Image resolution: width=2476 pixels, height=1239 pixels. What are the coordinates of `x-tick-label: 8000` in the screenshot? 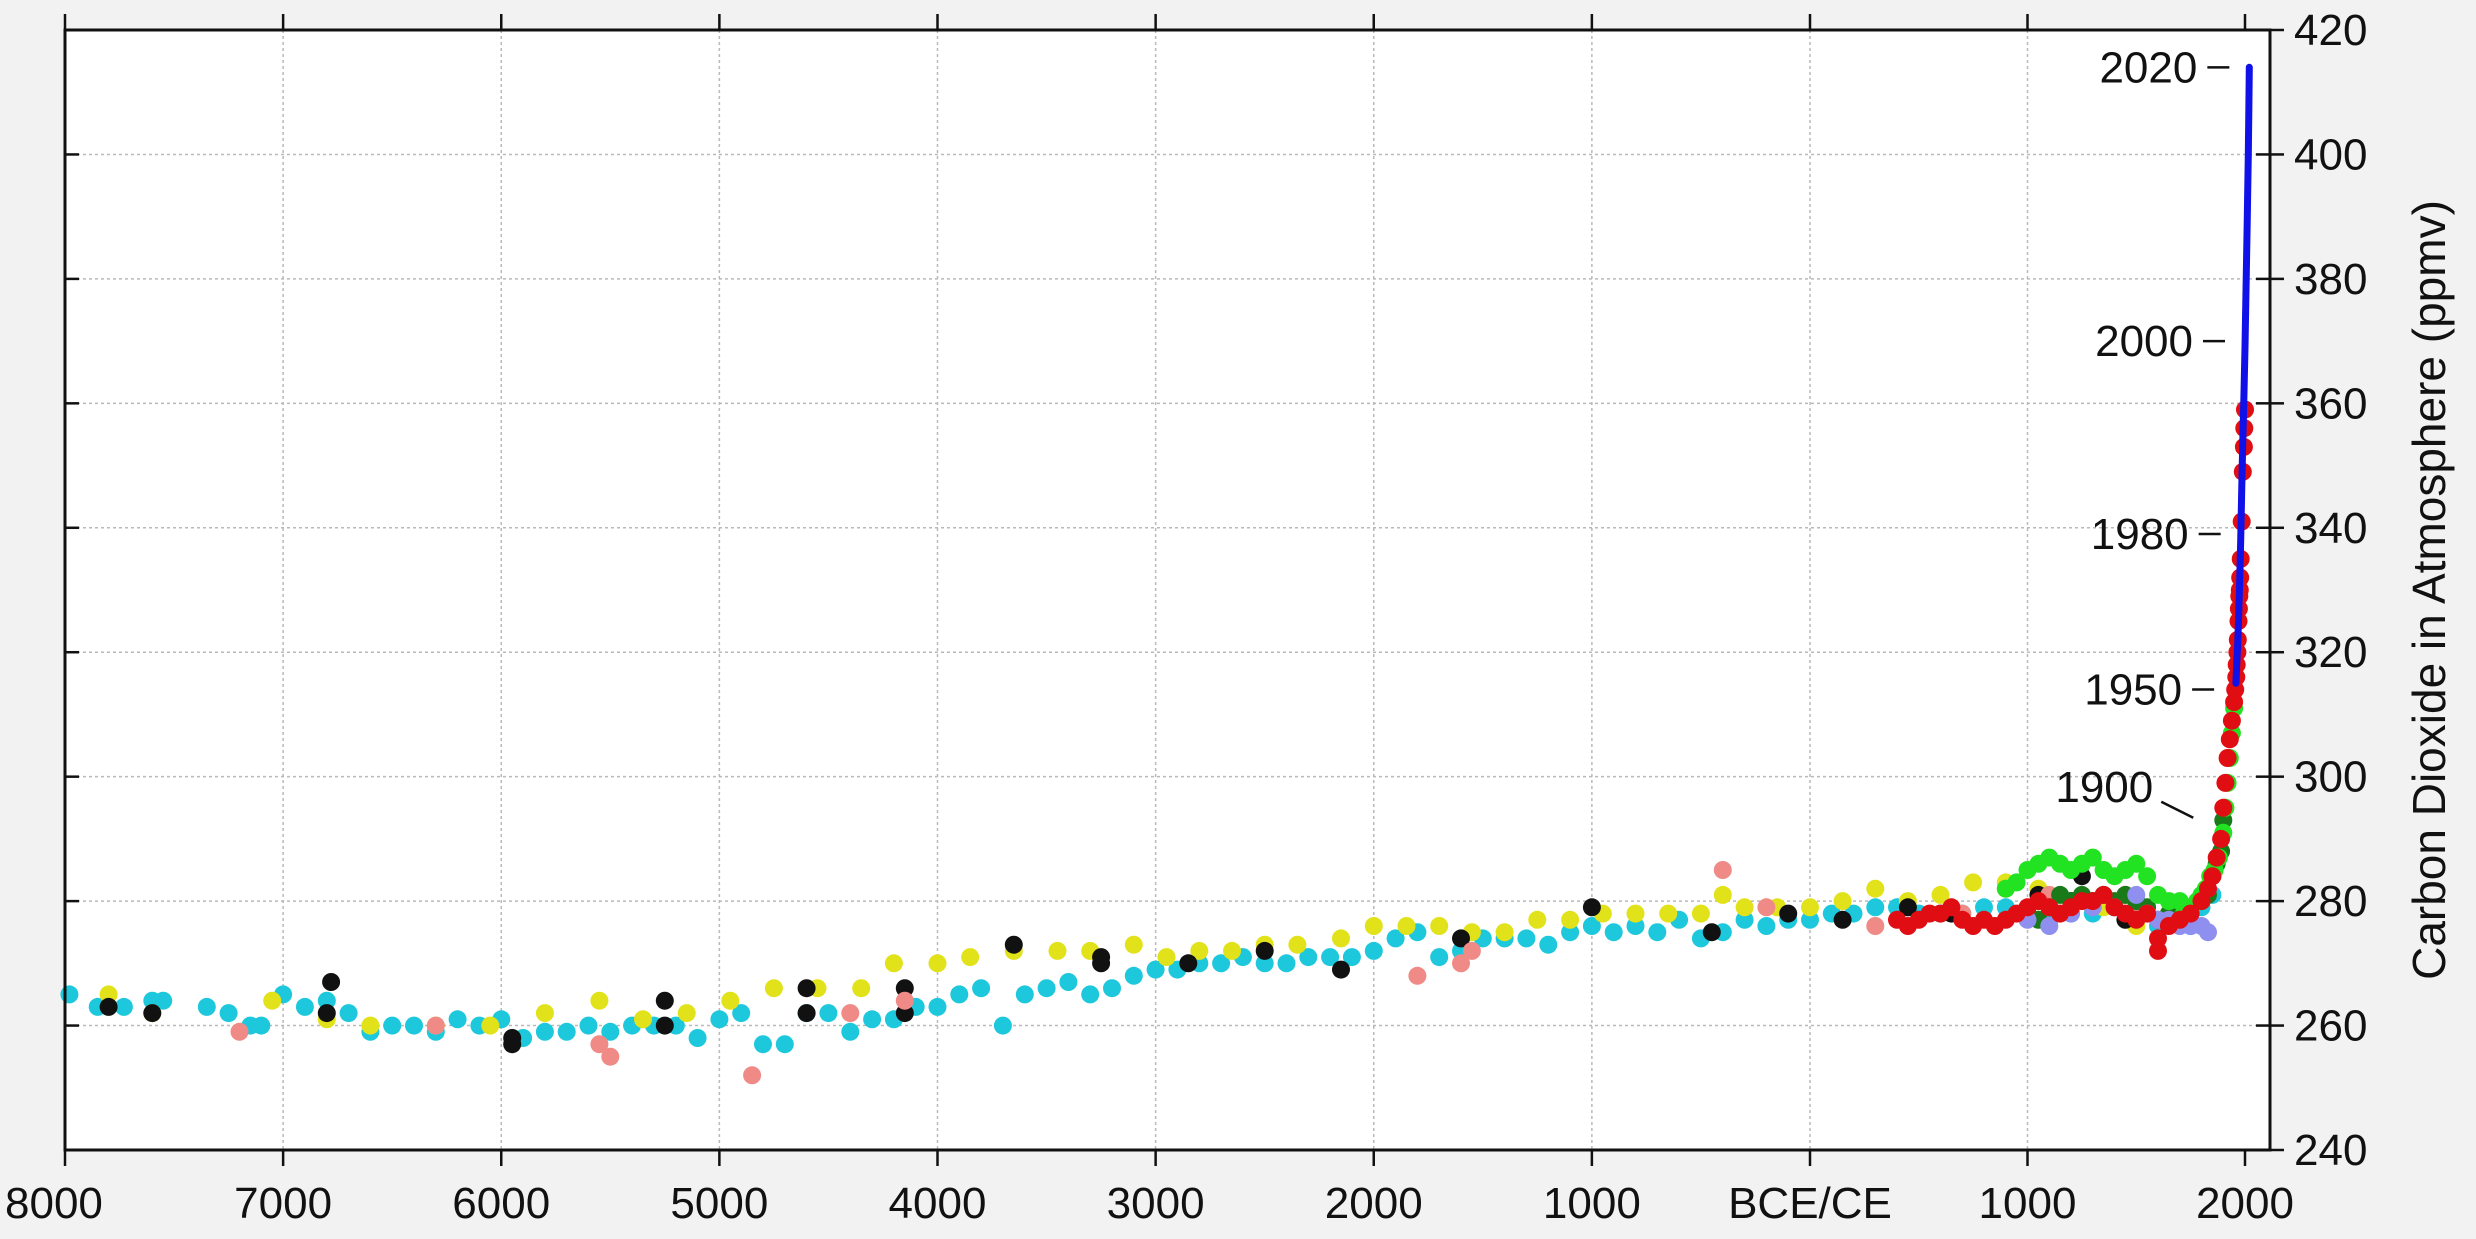 It's located at (54, 1203).